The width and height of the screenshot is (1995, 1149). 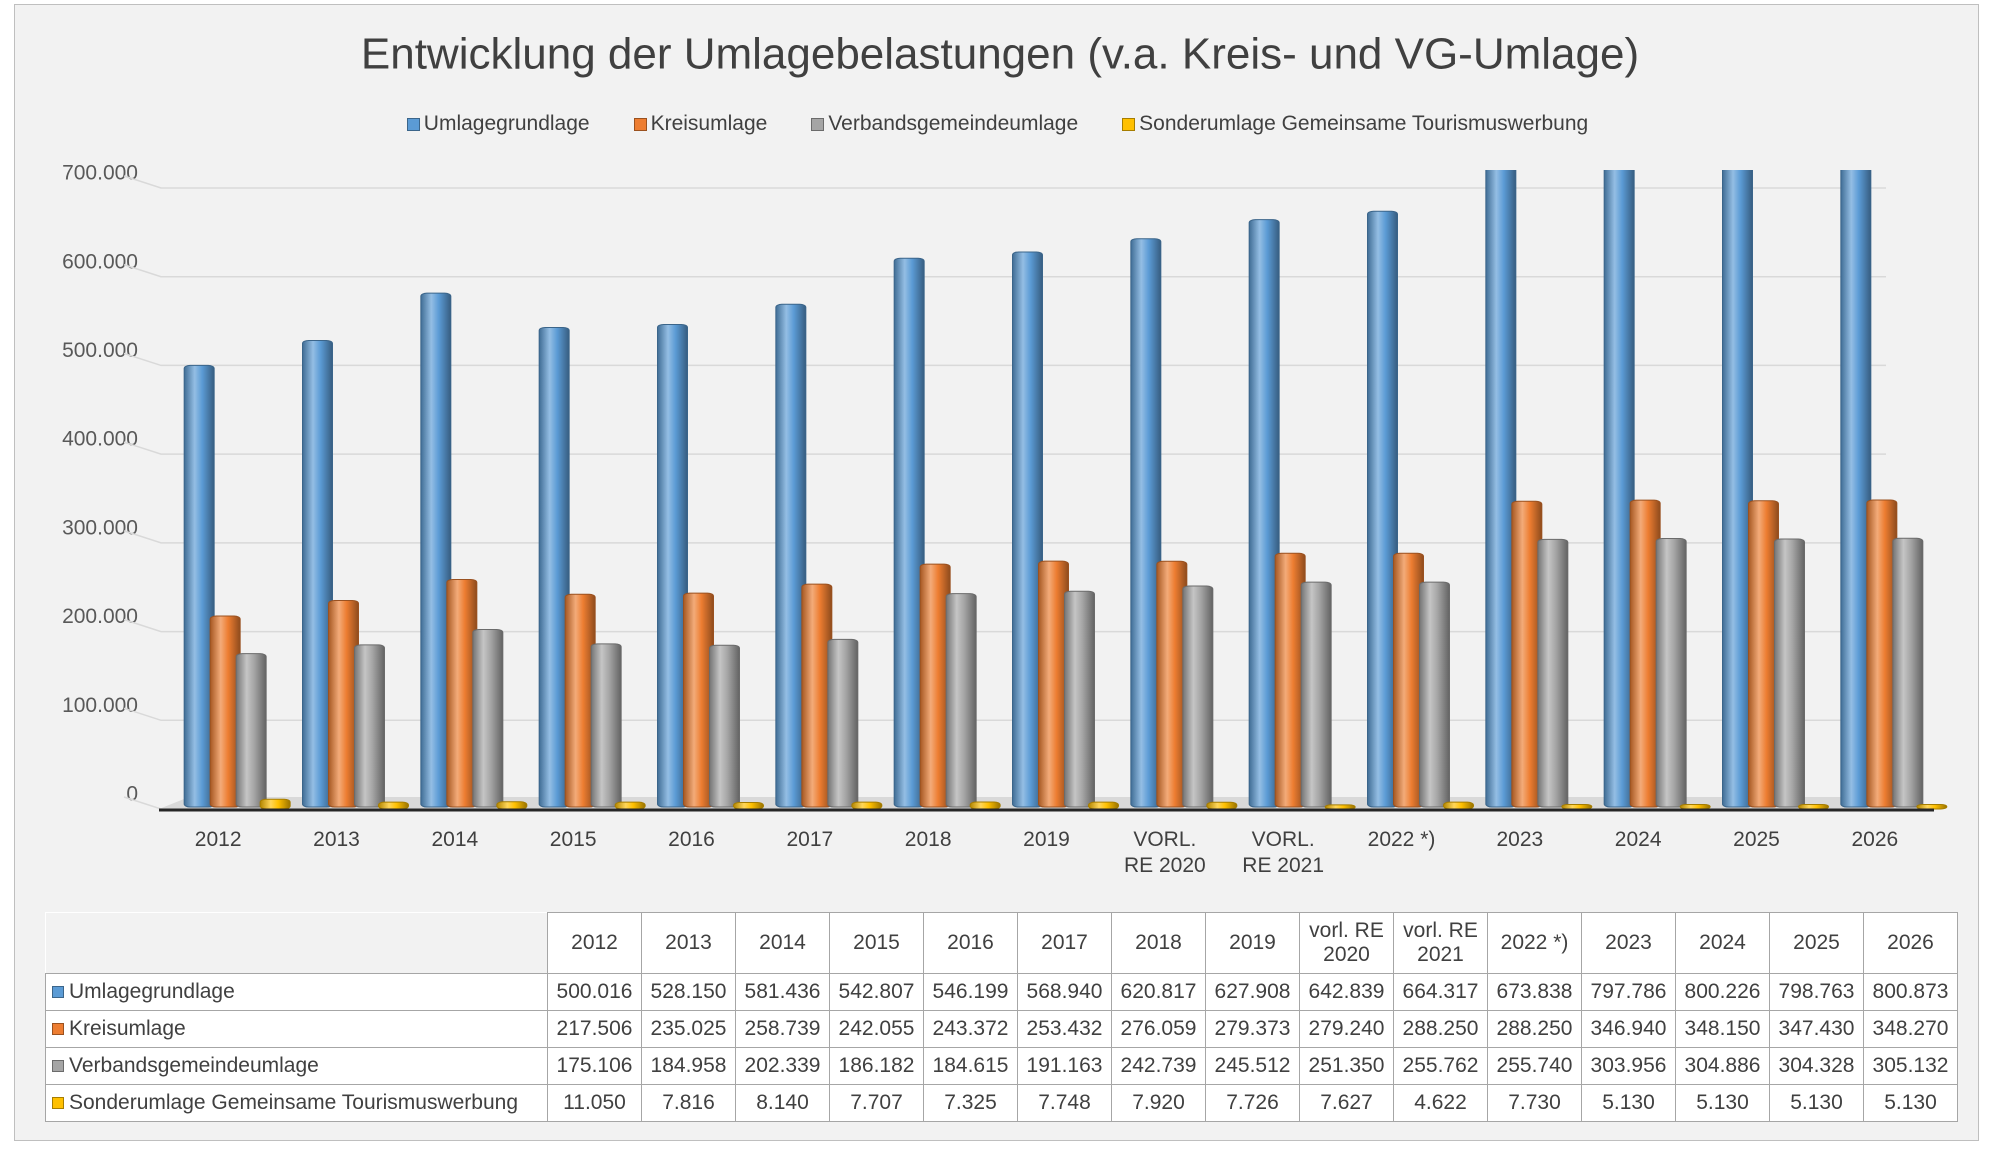 What do you see at coordinates (594, 1103) in the screenshot?
I see `table-cell: 11.050` at bounding box center [594, 1103].